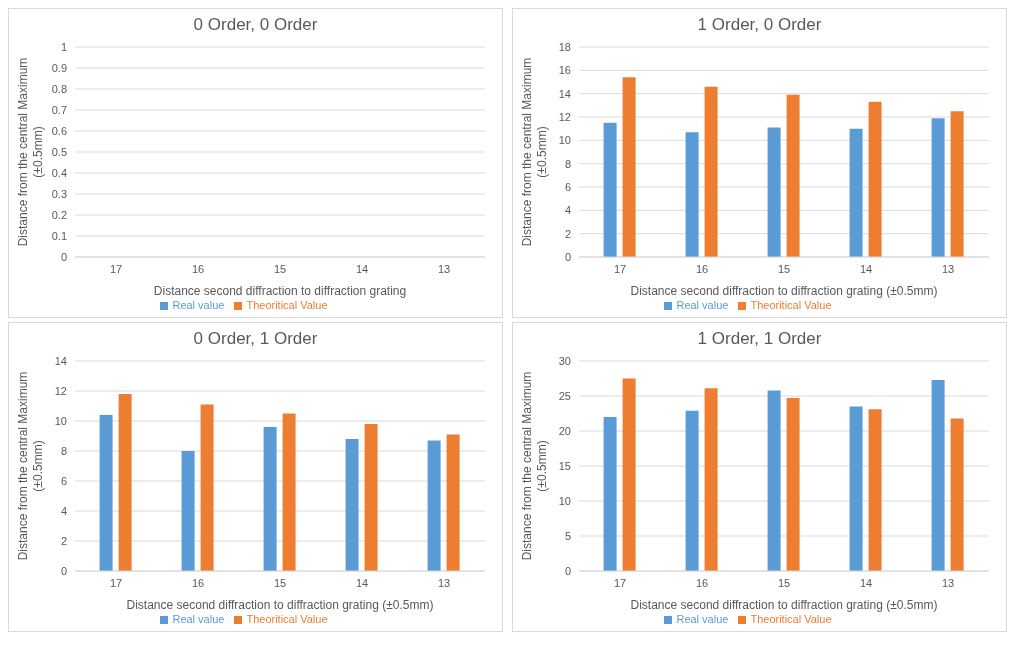  Describe the element at coordinates (564, 46) in the screenshot. I see `y-tick-label: 18` at that location.